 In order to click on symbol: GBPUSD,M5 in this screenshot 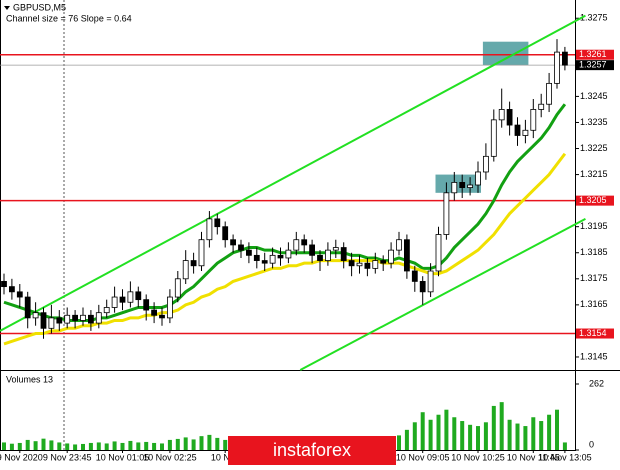, I will do `click(39, 7)`.